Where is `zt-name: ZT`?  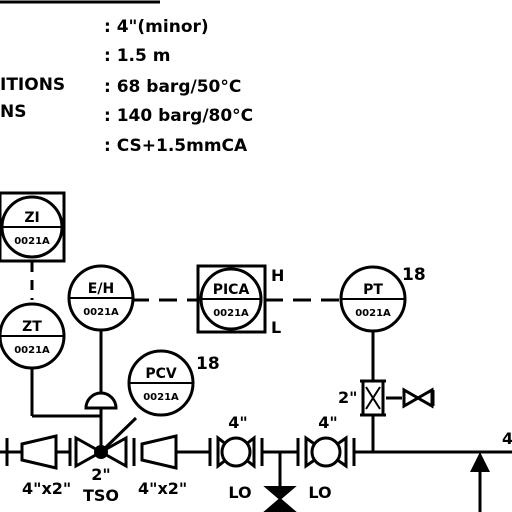 zt-name: ZT is located at coordinates (32, 327).